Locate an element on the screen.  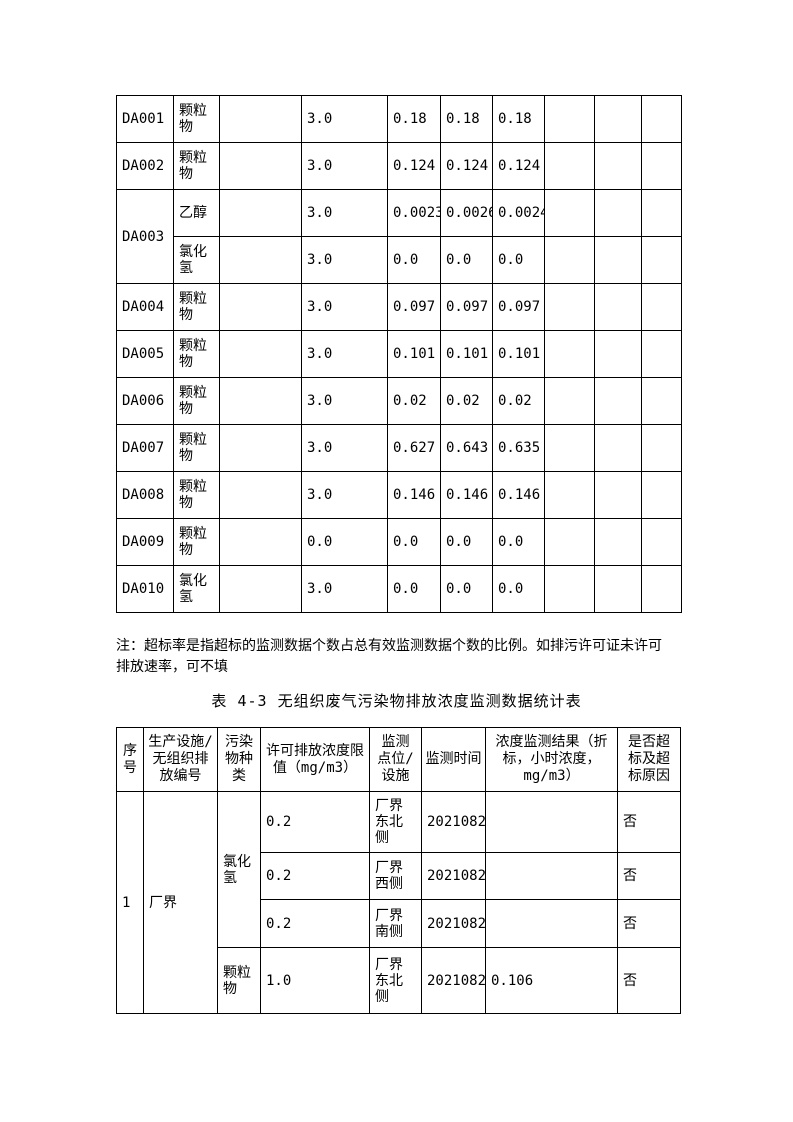
header-pollutant: 污染 物种 类 is located at coordinates (239, 759).